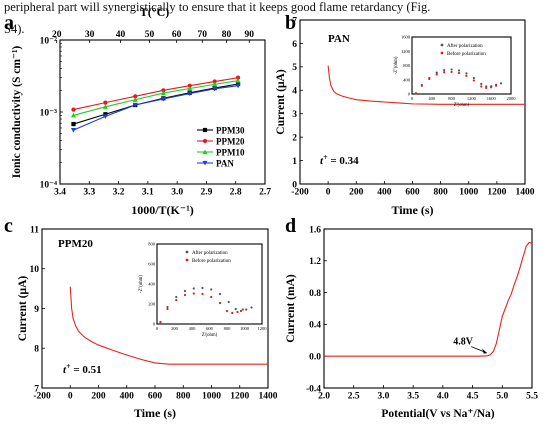 Image resolution: width=554 pixels, height=429 pixels. Describe the element at coordinates (210, 335) in the screenshot. I see `panel-c-inset-x-label: Z'(ohm)` at that location.